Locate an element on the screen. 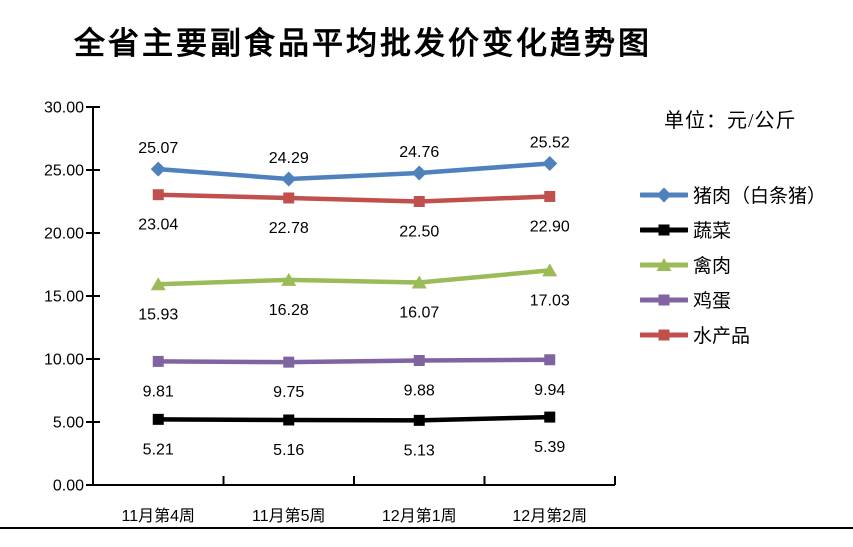 The image size is (853, 547). legend-marker-triangle-icon is located at coordinates (664, 264).